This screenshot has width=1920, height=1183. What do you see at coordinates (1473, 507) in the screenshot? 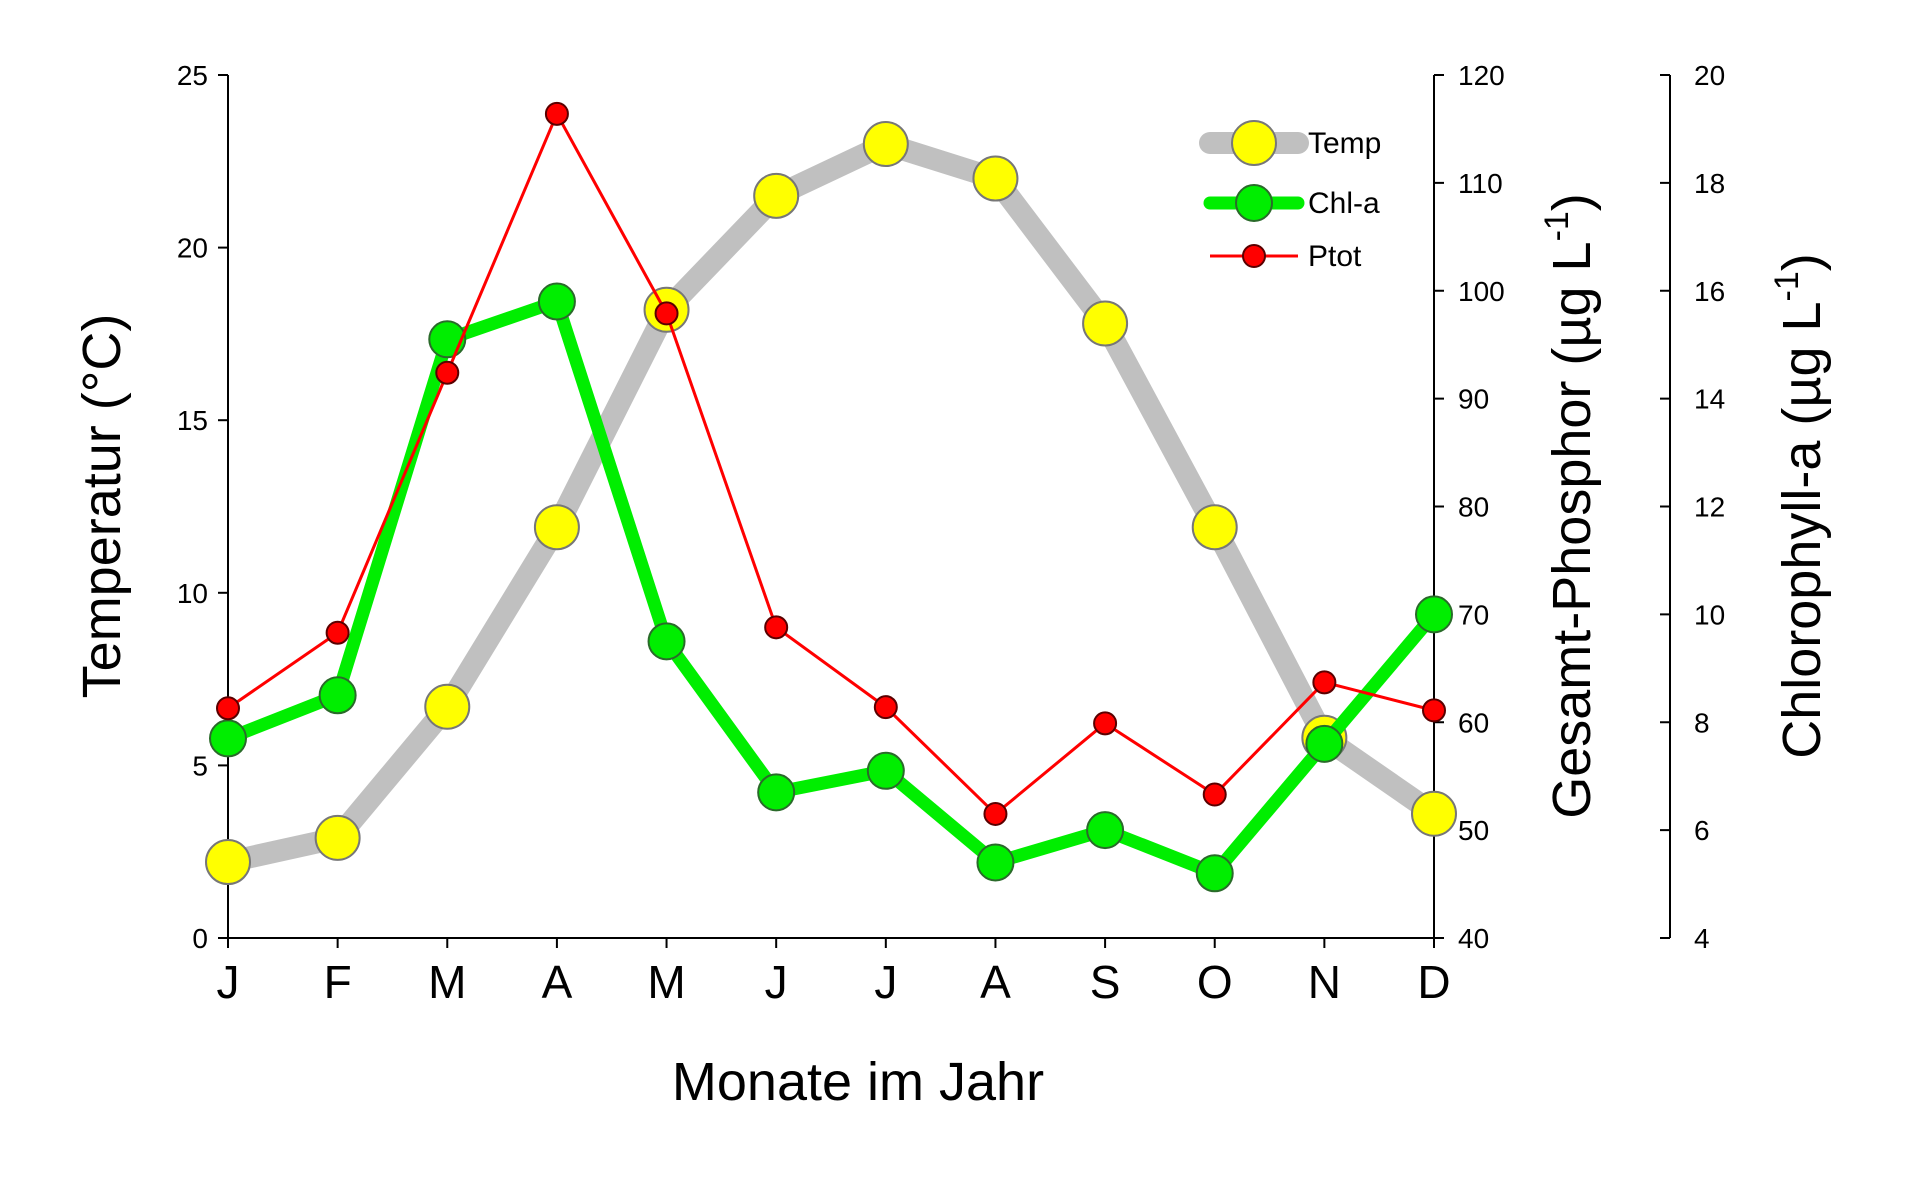
I see `phosphor-y-tick-label: 80` at bounding box center [1473, 507].